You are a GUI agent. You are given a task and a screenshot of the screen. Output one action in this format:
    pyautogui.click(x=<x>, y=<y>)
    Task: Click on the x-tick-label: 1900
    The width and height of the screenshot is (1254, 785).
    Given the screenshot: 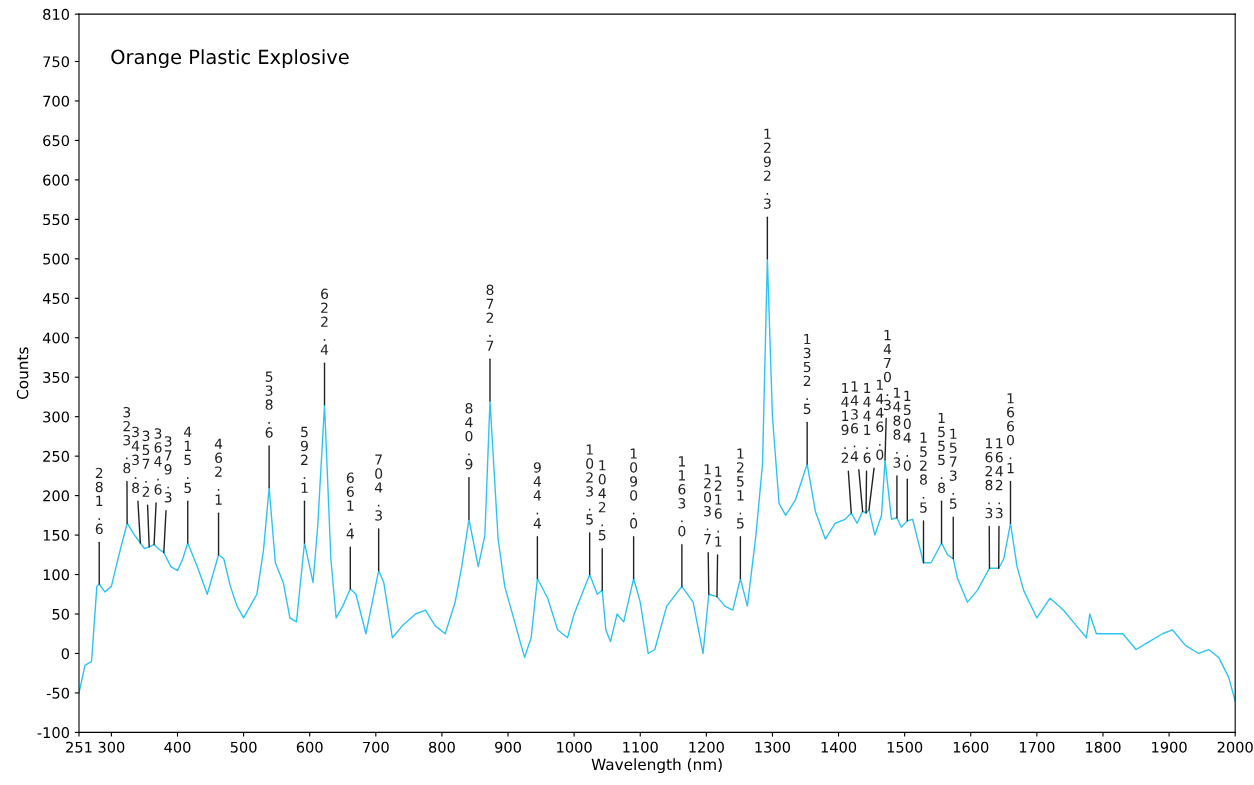 What is the action you would take?
    pyautogui.click(x=1169, y=747)
    